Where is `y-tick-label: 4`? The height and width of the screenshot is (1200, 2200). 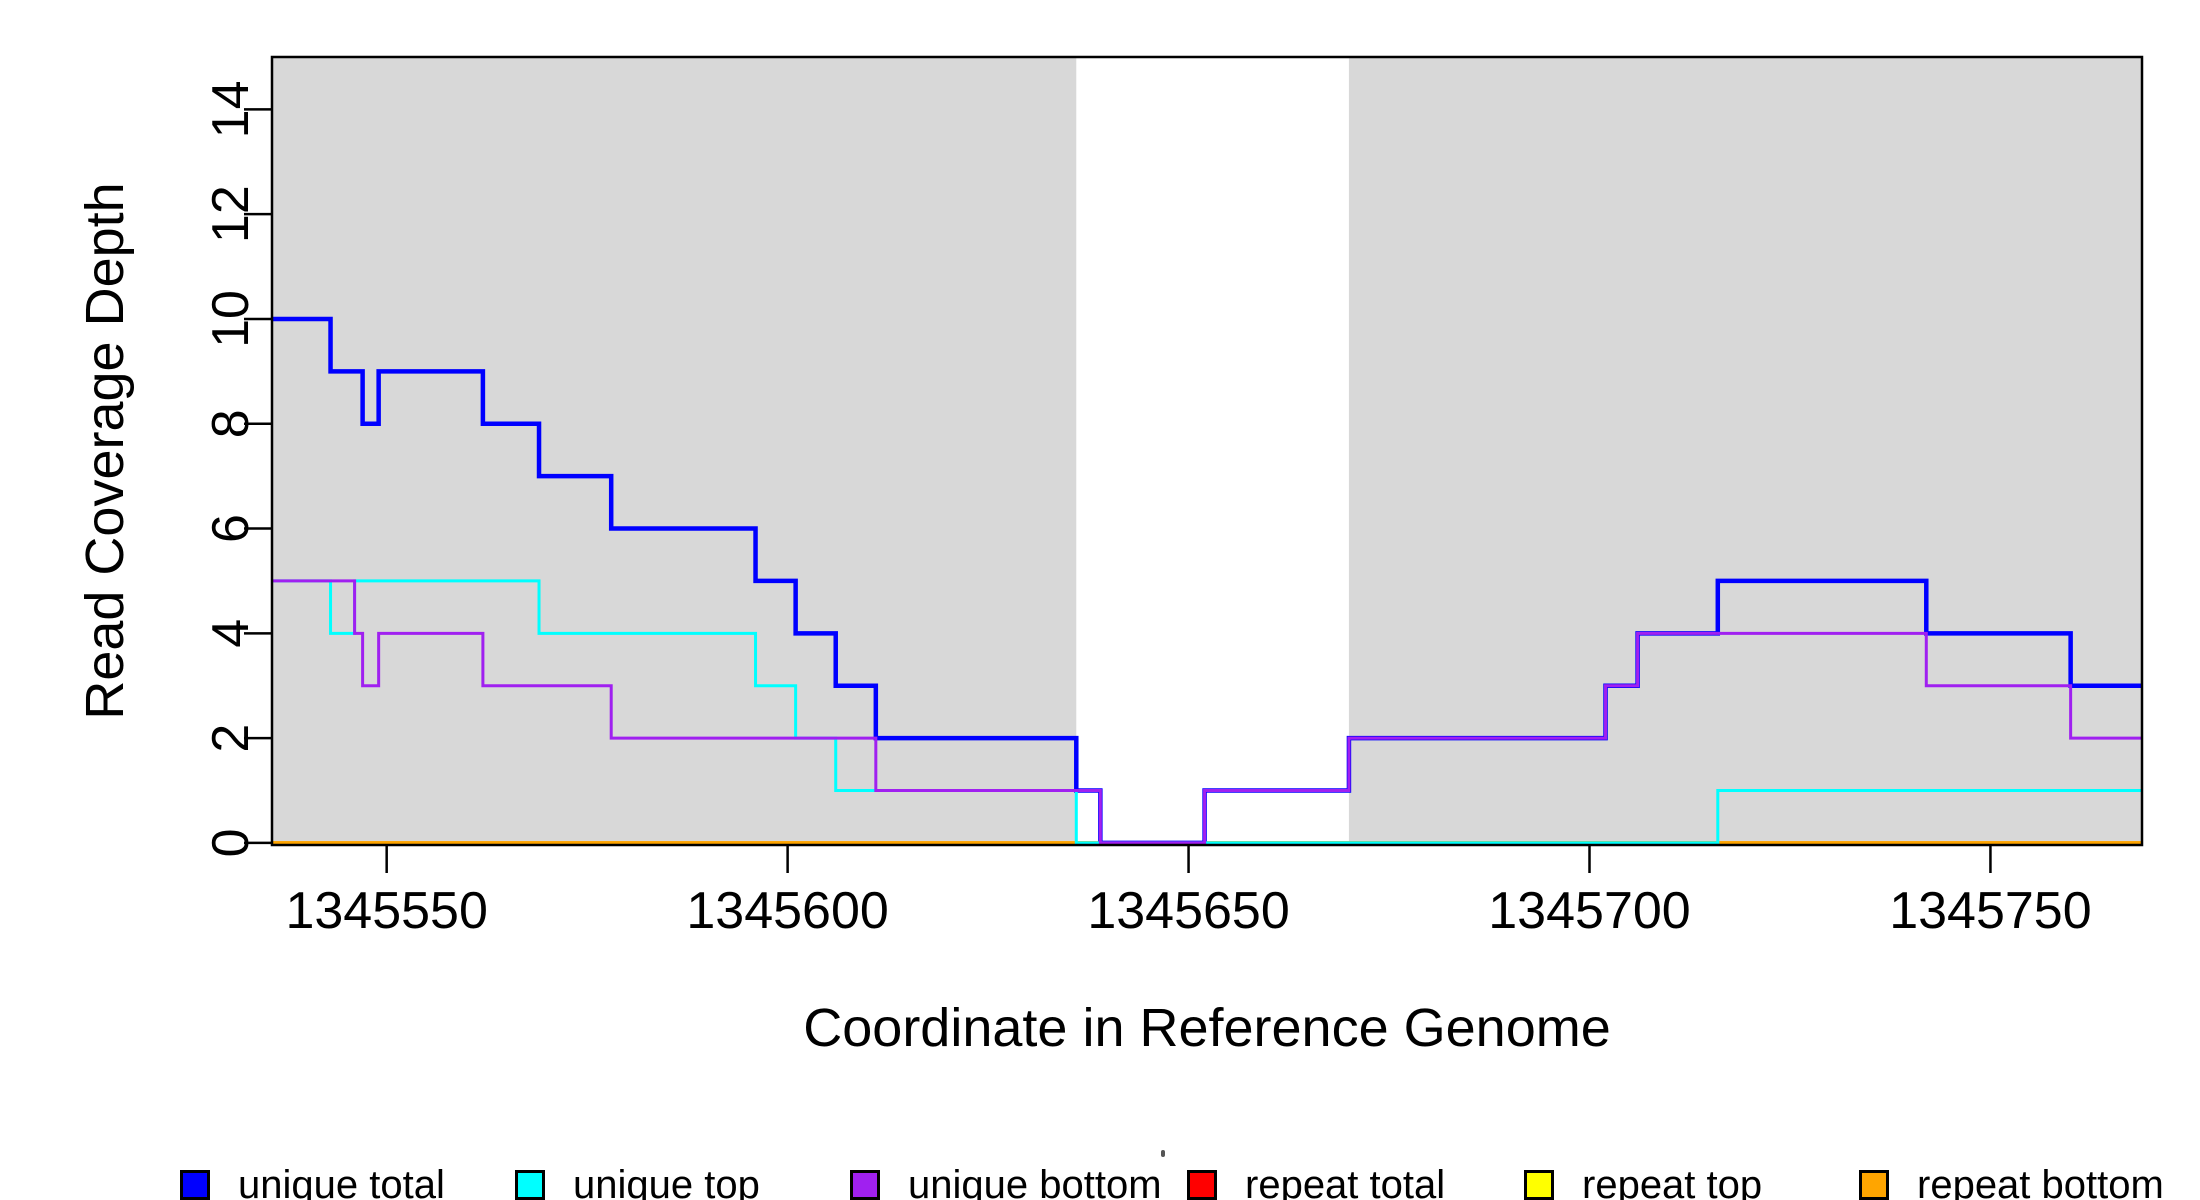 y-tick-label: 4 is located at coordinates (231, 633).